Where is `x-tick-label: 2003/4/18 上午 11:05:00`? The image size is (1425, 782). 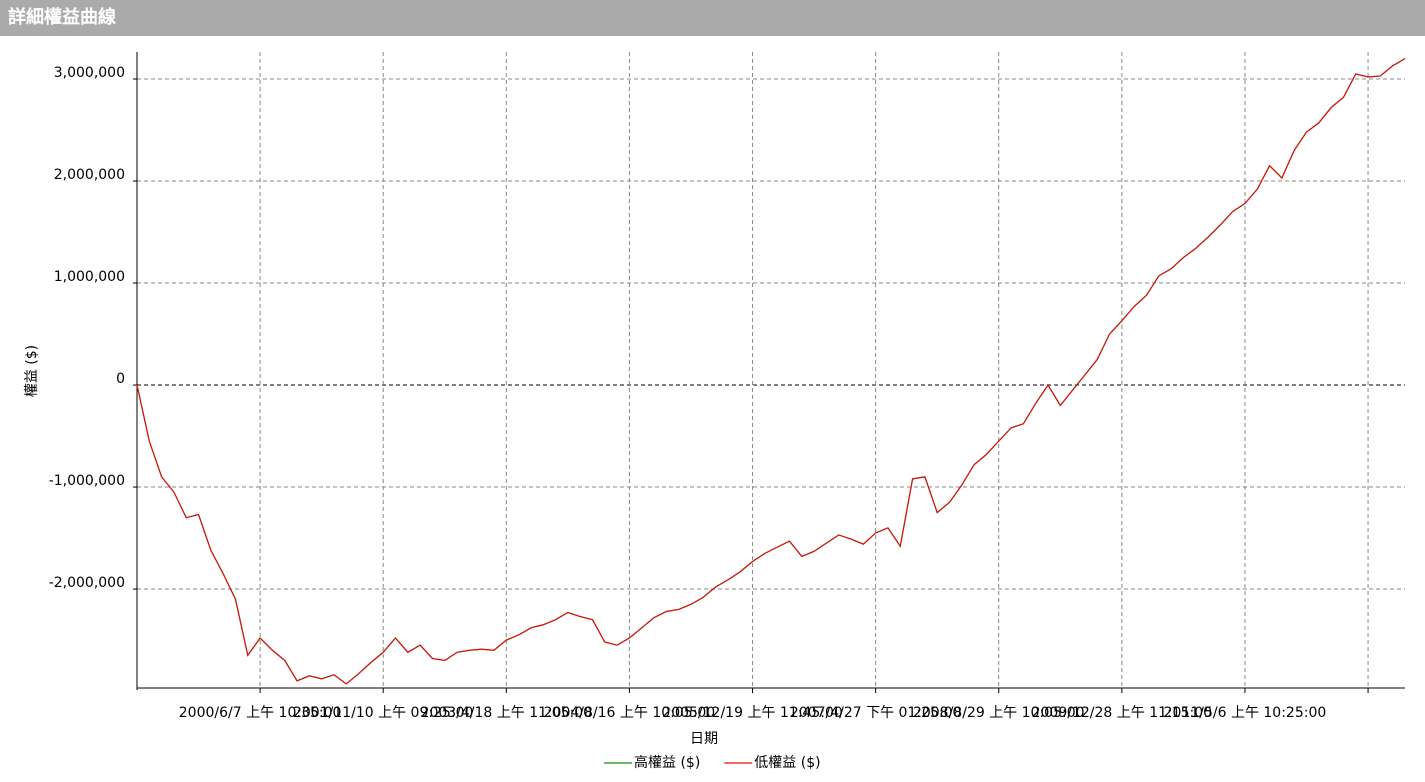 x-tick-label: 2003/4/18 上午 11:05:00 is located at coordinates (507, 713).